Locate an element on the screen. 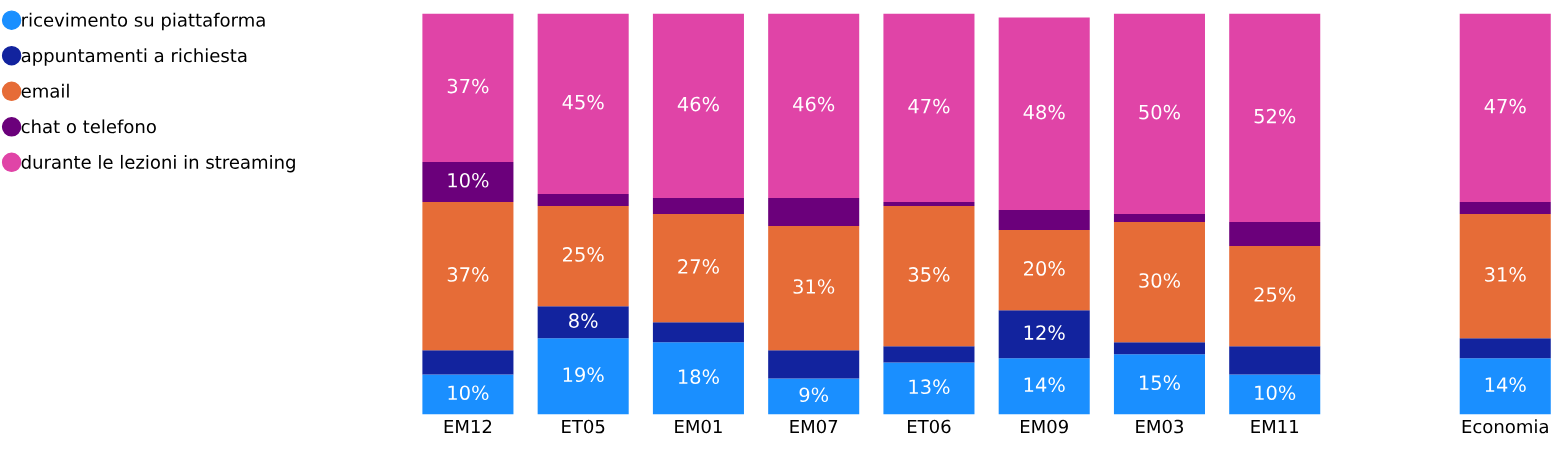 The image size is (1566, 453). data-label: 9% is located at coordinates (814, 395).